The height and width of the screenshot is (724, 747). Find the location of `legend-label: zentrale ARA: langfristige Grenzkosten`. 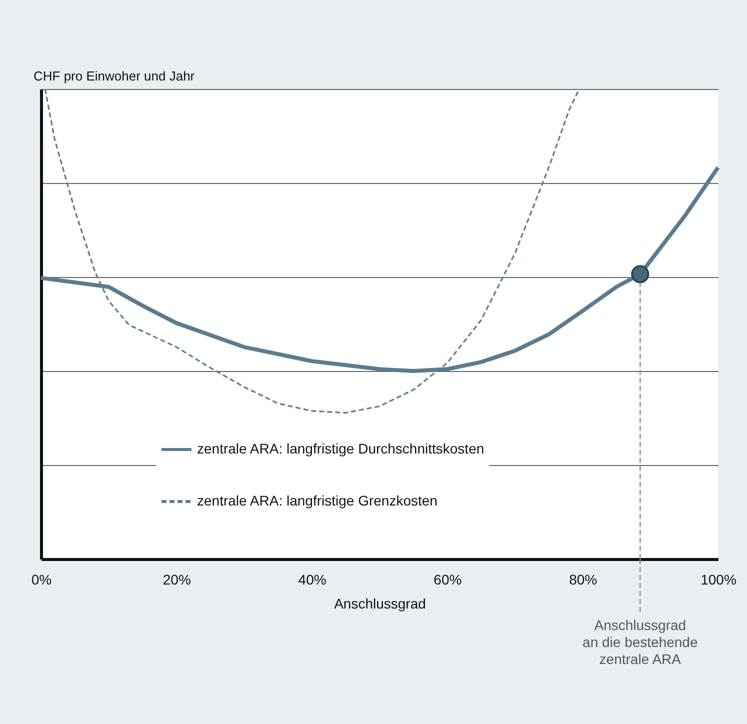

legend-label: zentrale ARA: langfristige Grenzkosten is located at coordinates (317, 500).